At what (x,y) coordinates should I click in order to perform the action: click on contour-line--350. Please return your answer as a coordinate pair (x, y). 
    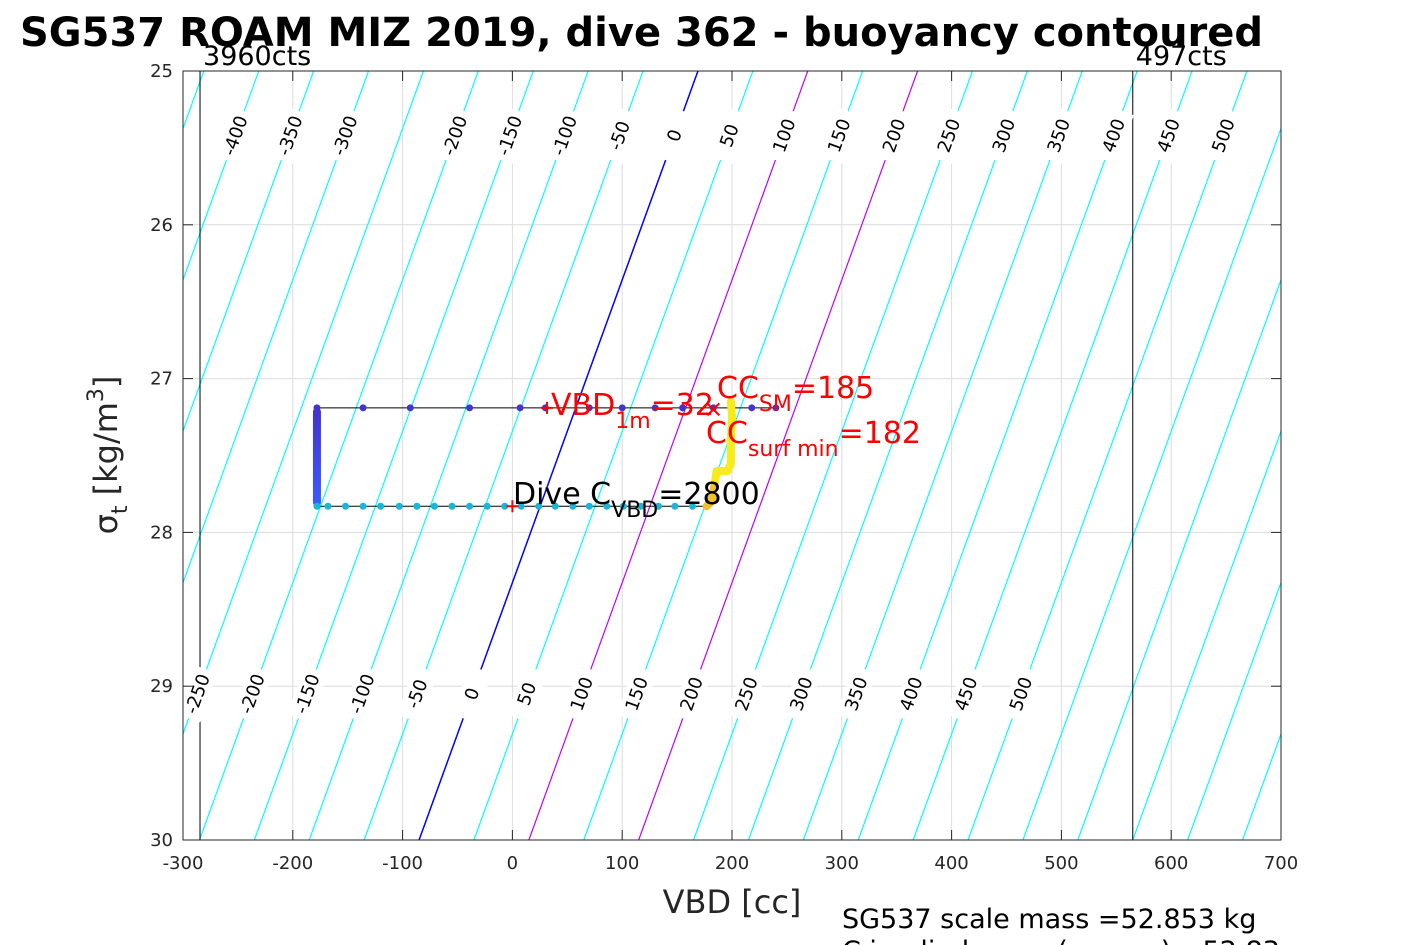
    Looking at the image, I should click on (249, 252).